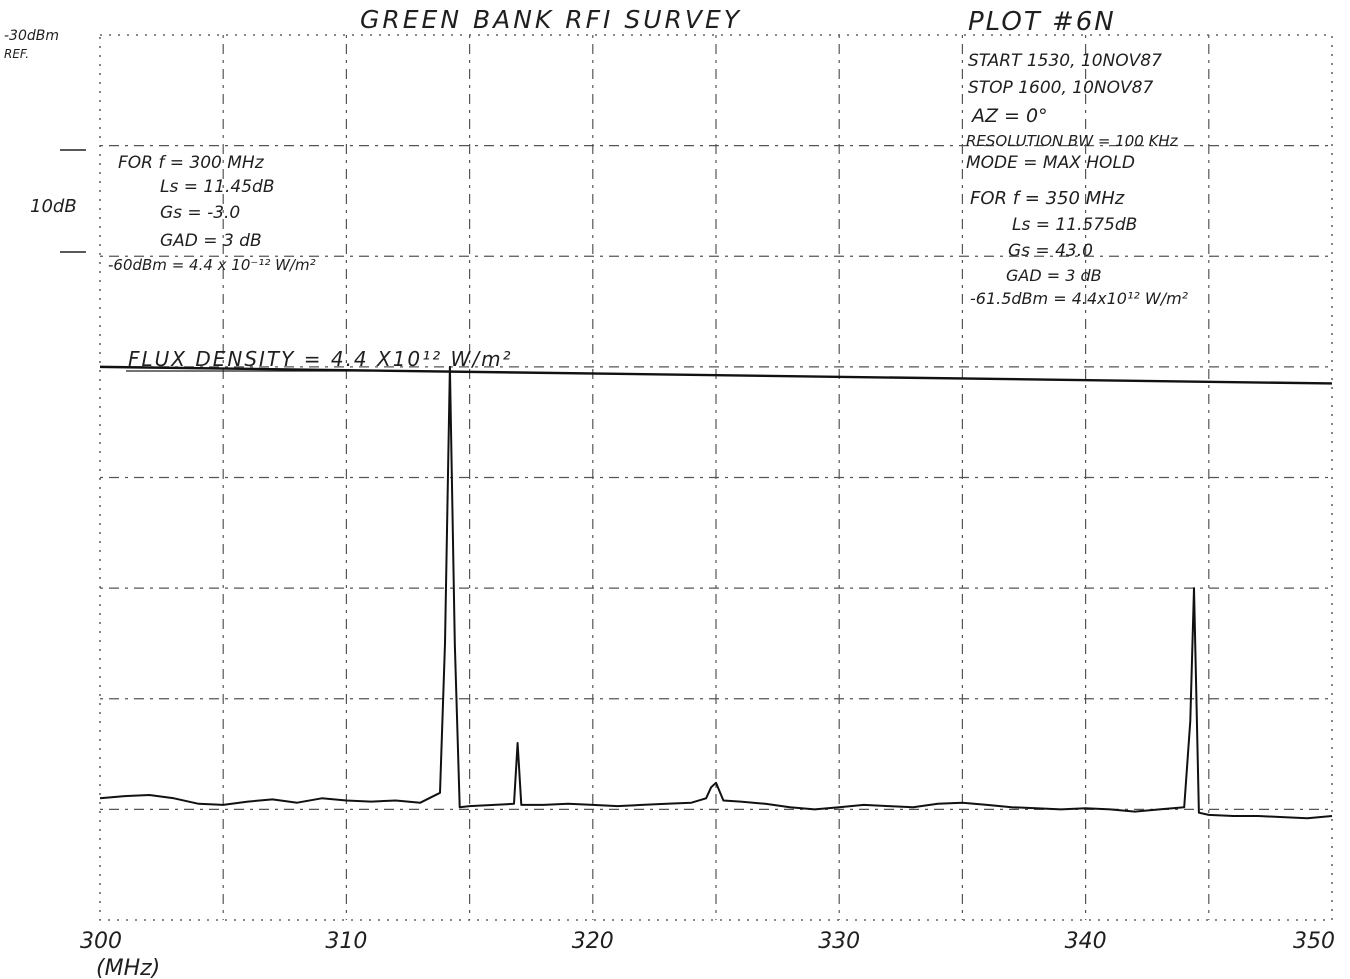 The image size is (1350, 979). Describe the element at coordinates (1060, 88) in the screenshot. I see `right-note-stop: STOP 1600, 10NOV87` at that location.